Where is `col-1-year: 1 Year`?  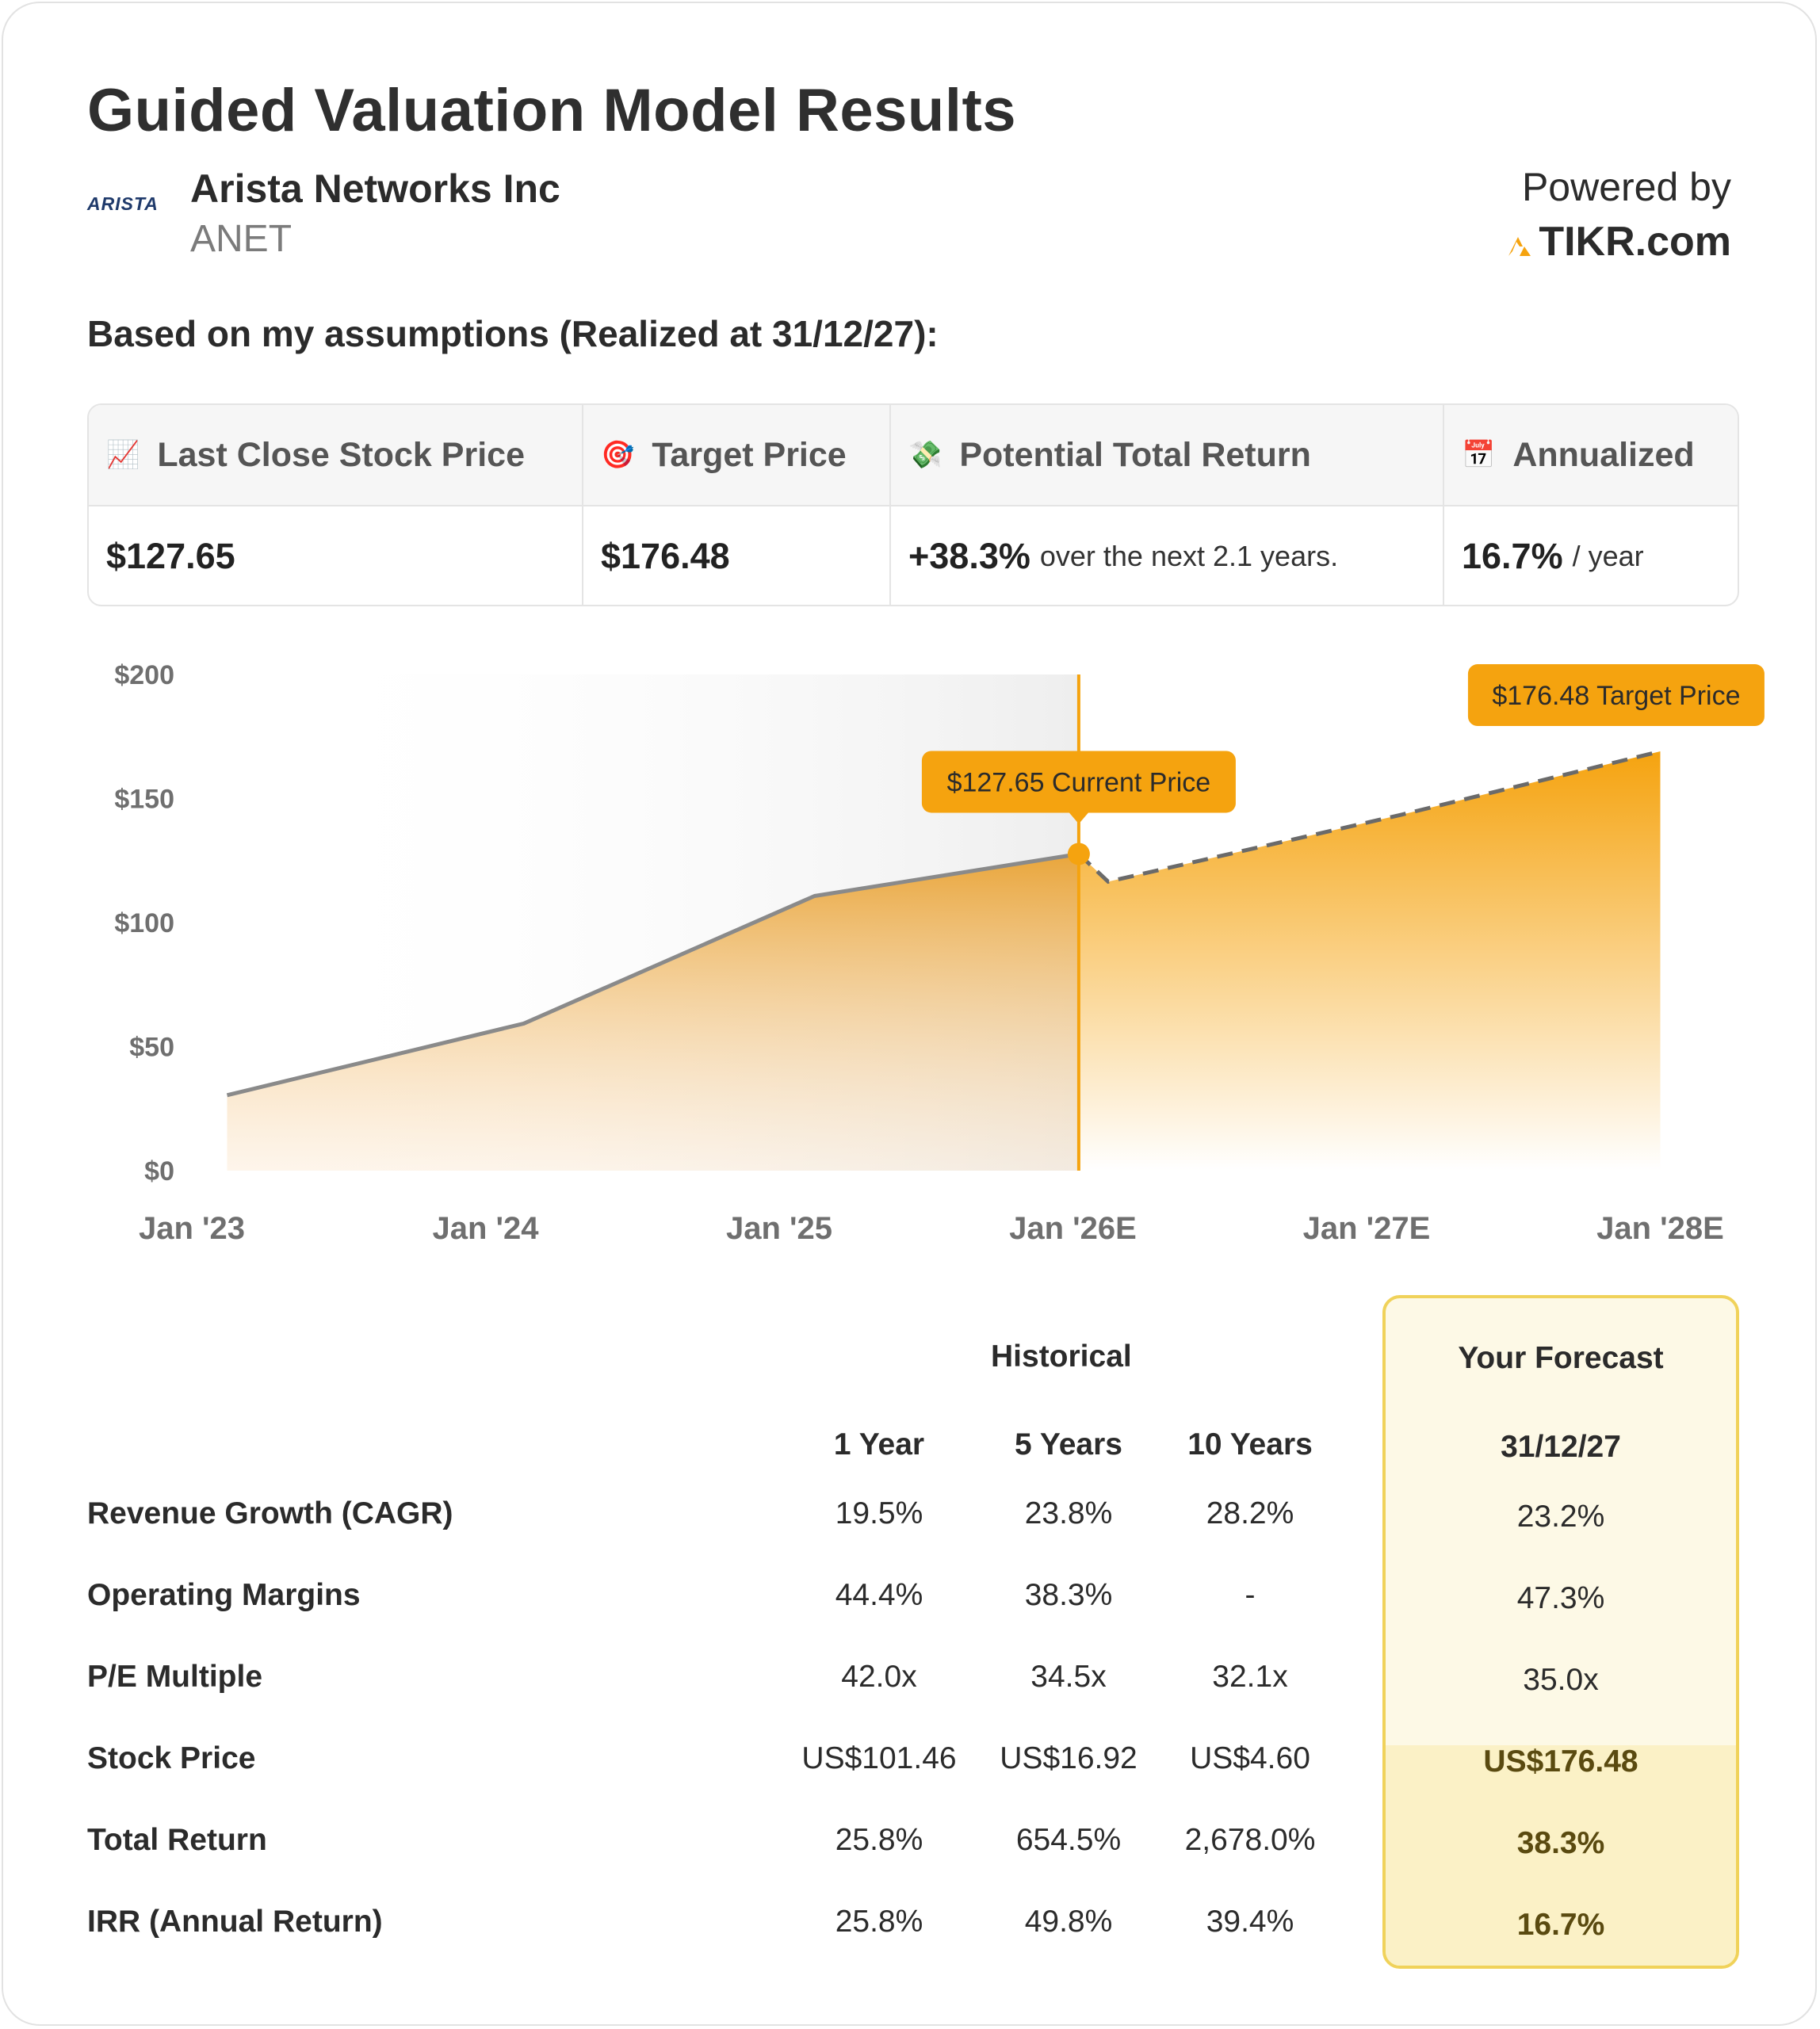 col-1-year: 1 Year is located at coordinates (879, 1444).